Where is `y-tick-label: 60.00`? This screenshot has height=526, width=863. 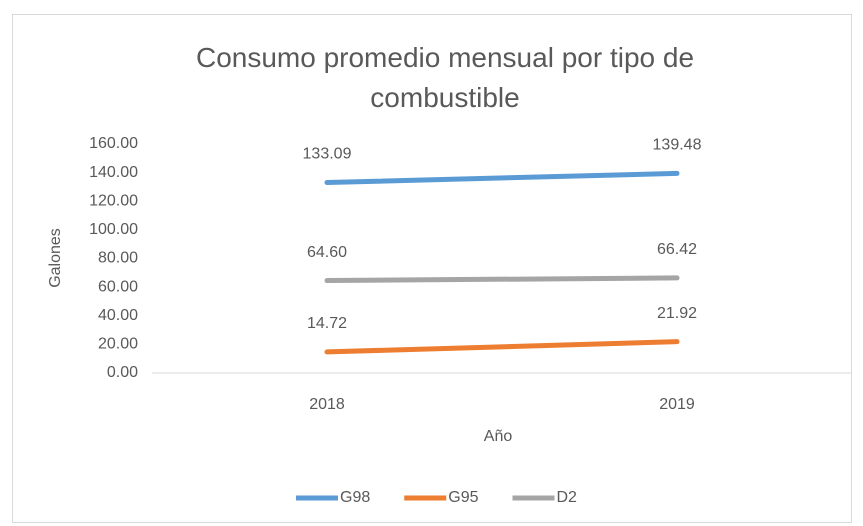 y-tick-label: 60.00 is located at coordinates (118, 286).